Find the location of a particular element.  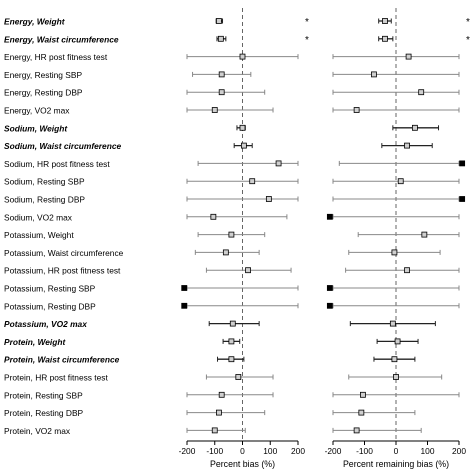

row-label: Sodium, Weight is located at coordinates (36, 128).